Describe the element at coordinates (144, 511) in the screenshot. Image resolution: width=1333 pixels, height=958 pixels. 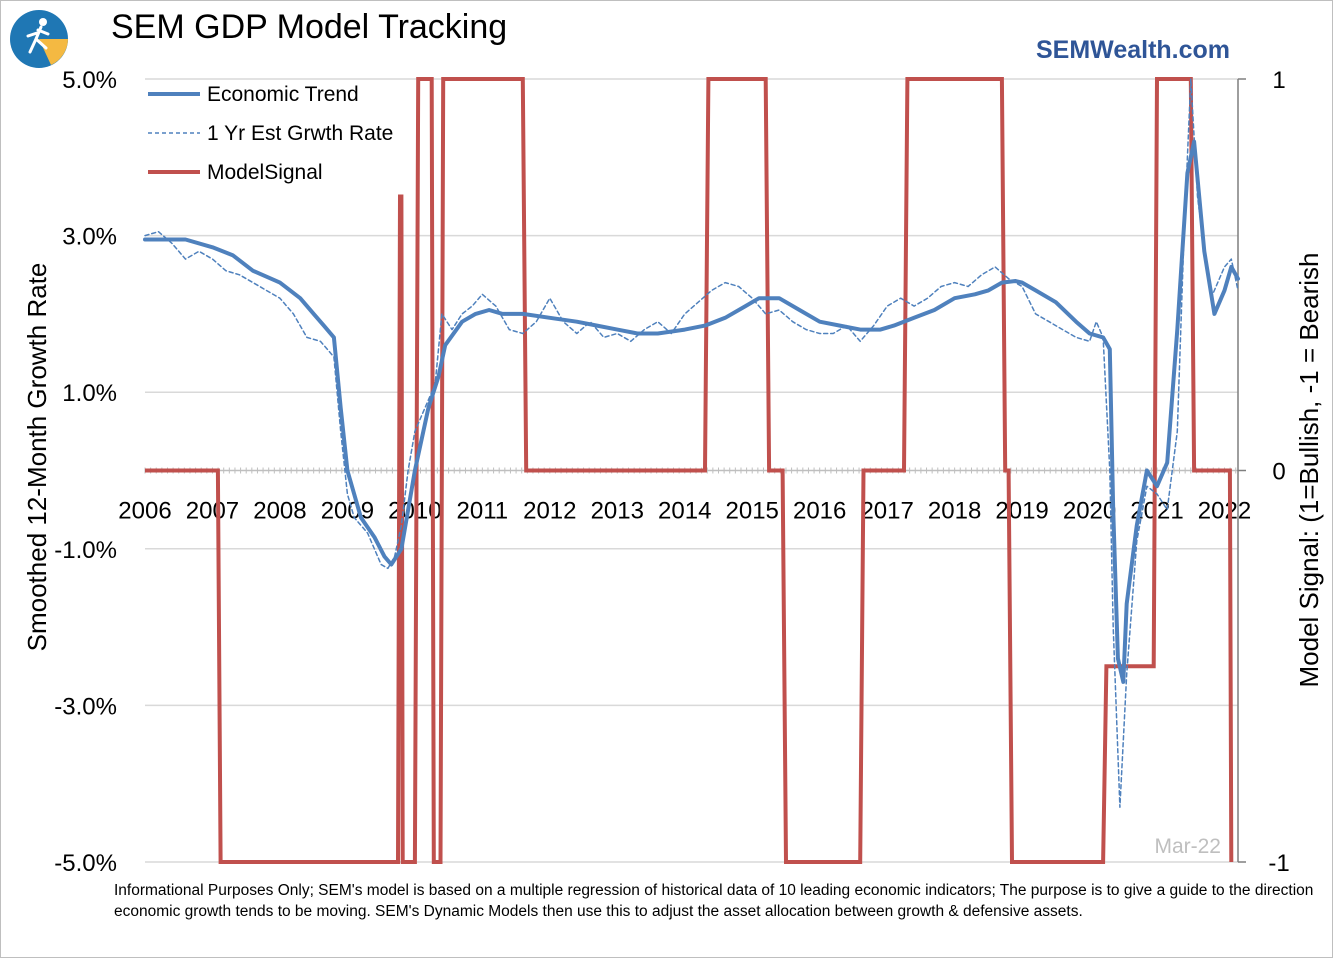
I see `x-tick-label: 2006` at that location.